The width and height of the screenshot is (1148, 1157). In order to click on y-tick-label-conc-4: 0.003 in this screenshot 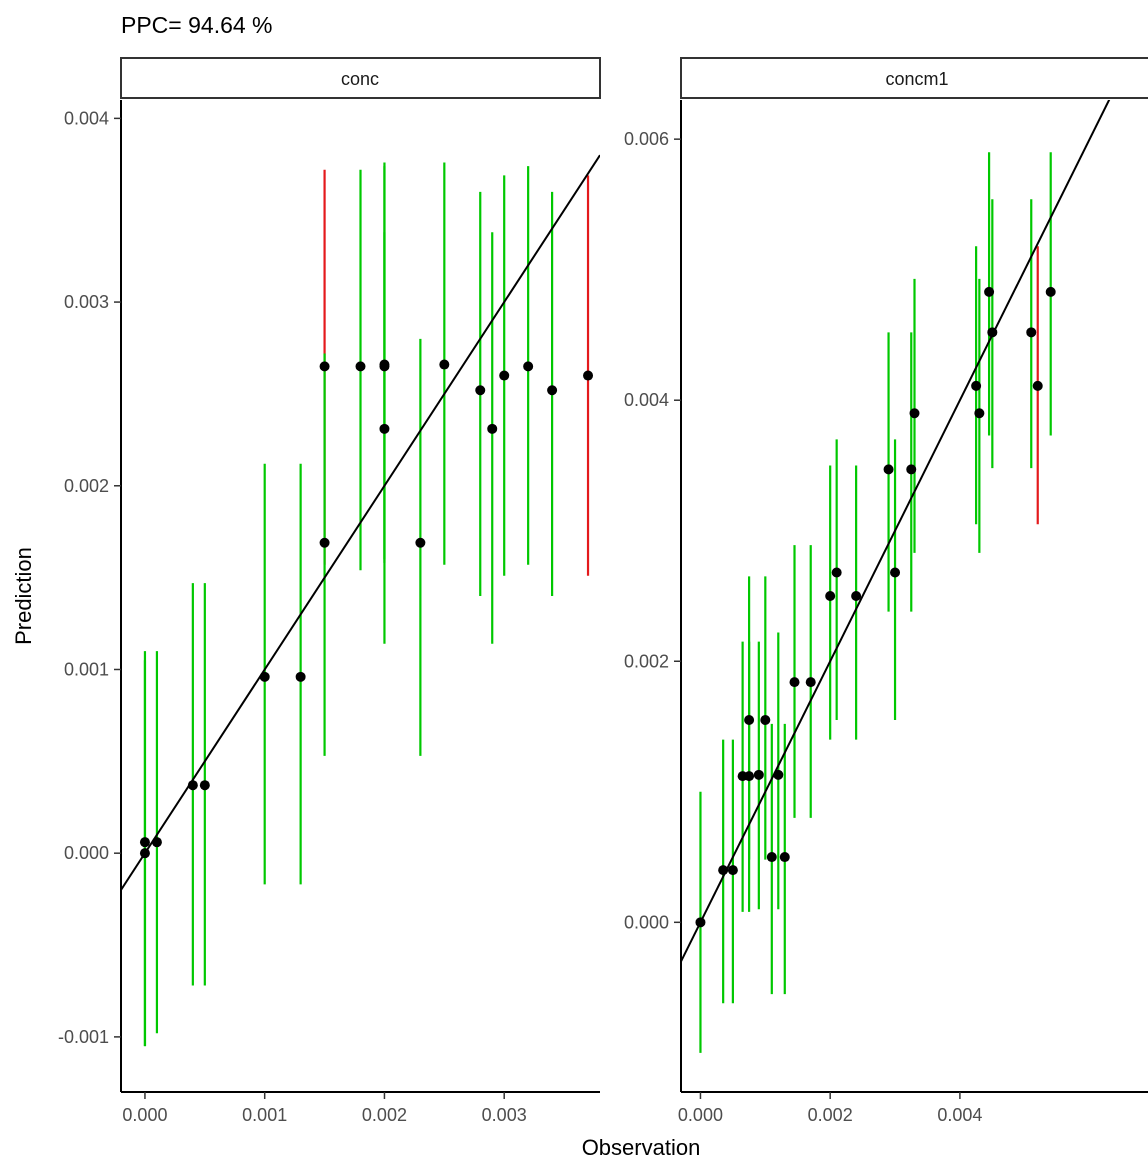, I will do `click(86, 302)`.